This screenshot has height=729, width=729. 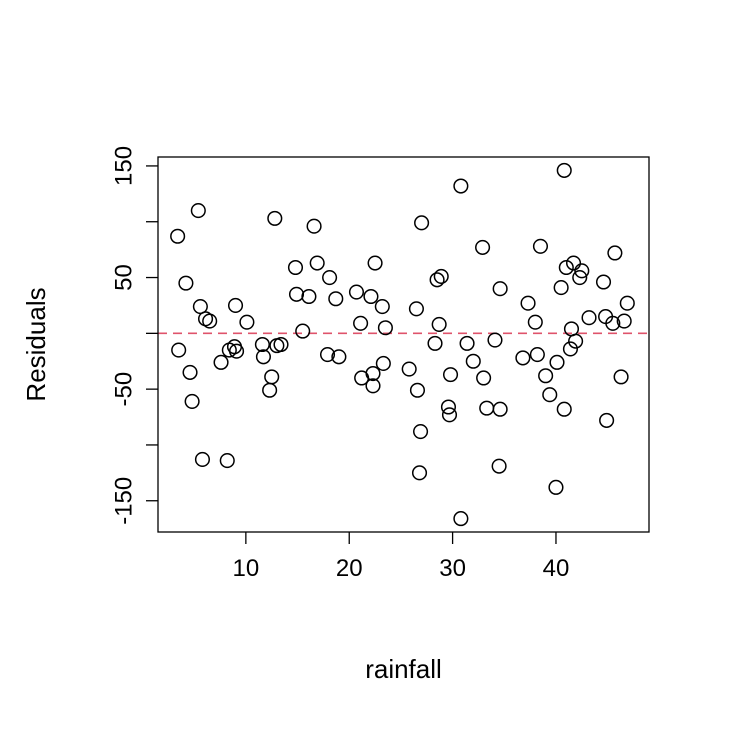 I want to click on x-axis-title: rainfall, so click(x=403, y=669).